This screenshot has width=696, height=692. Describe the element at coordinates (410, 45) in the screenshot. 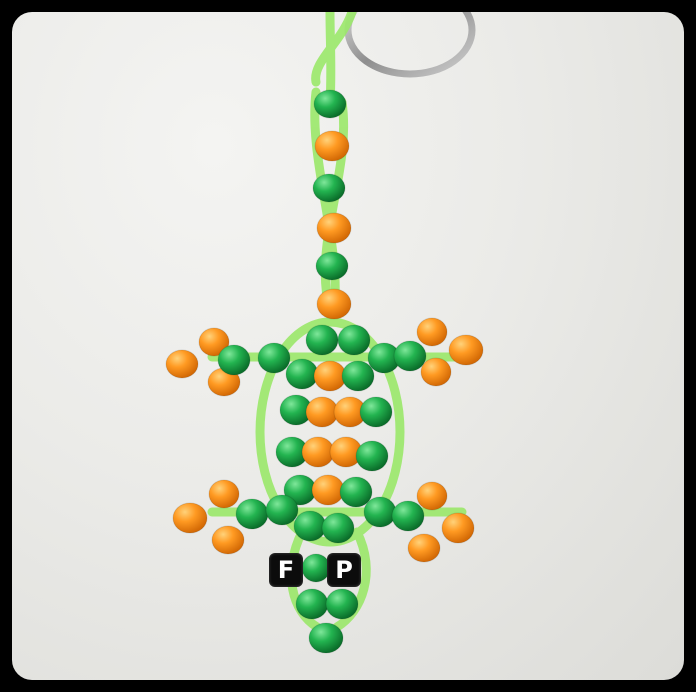

I see `key-ring` at that location.